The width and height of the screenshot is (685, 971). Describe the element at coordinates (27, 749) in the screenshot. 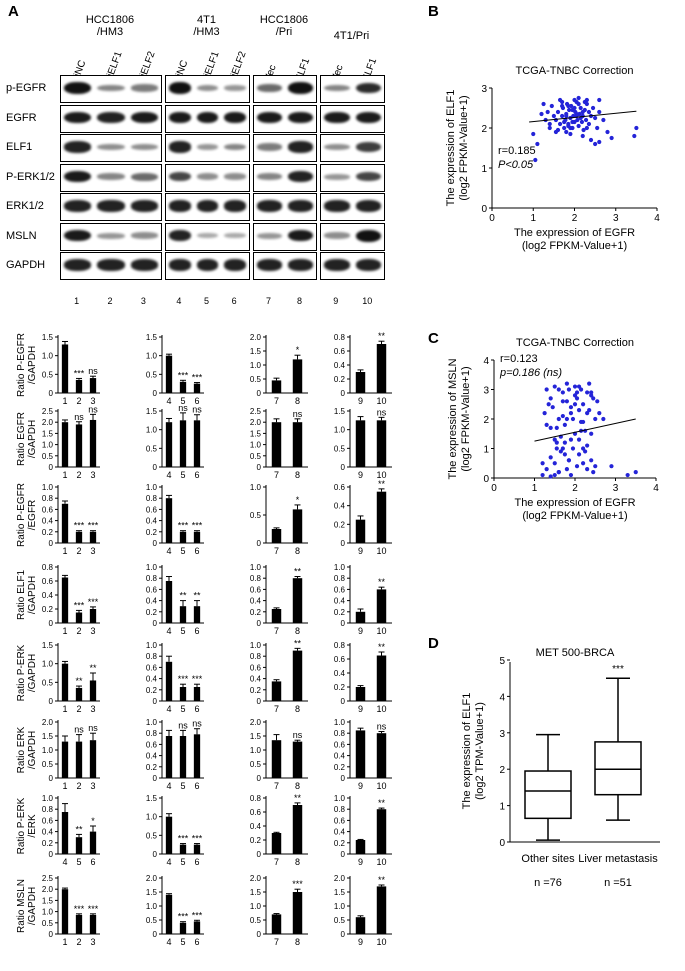

I see `bar-row-ylabel: Ratio ERK/GAPDH` at that location.